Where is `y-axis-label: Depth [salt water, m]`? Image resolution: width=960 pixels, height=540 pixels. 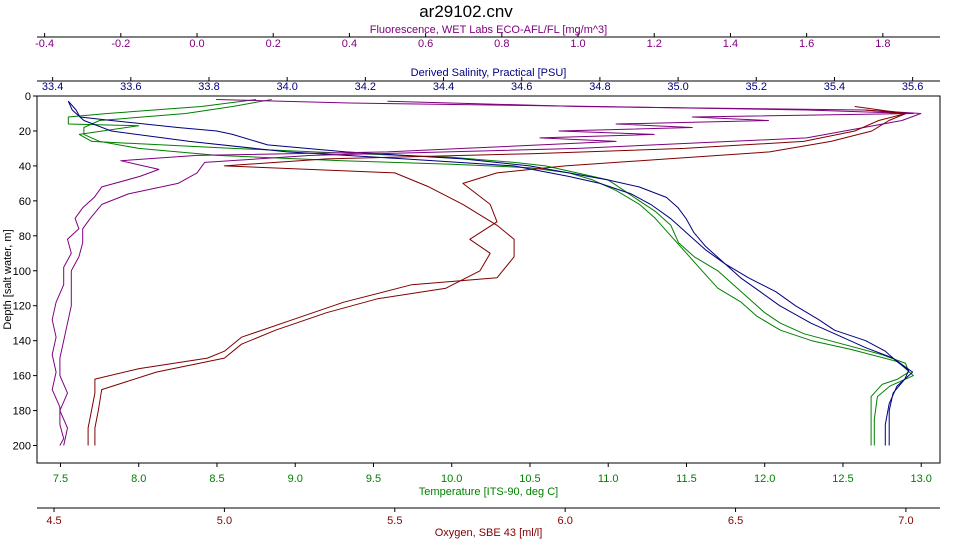
y-axis-label: Depth [salt water, m] is located at coordinates (8, 279).